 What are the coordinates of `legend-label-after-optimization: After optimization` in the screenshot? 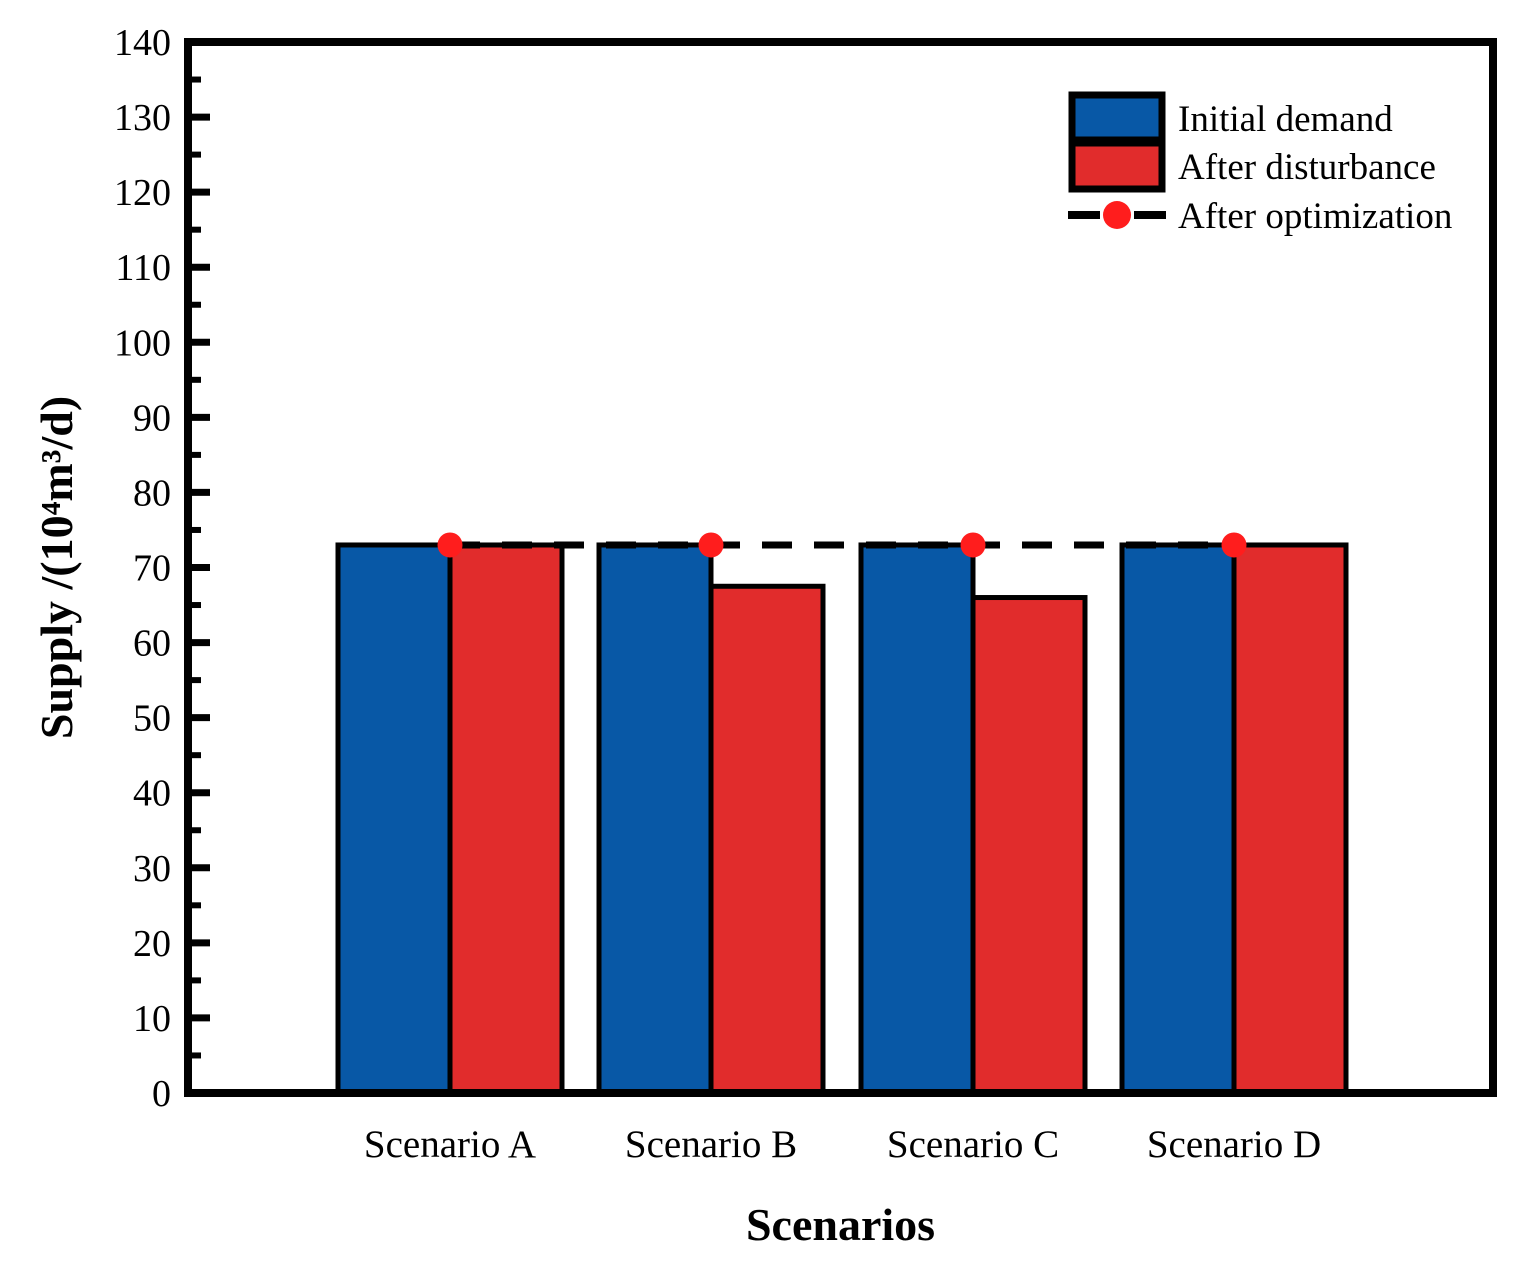 It's located at (1315, 216).